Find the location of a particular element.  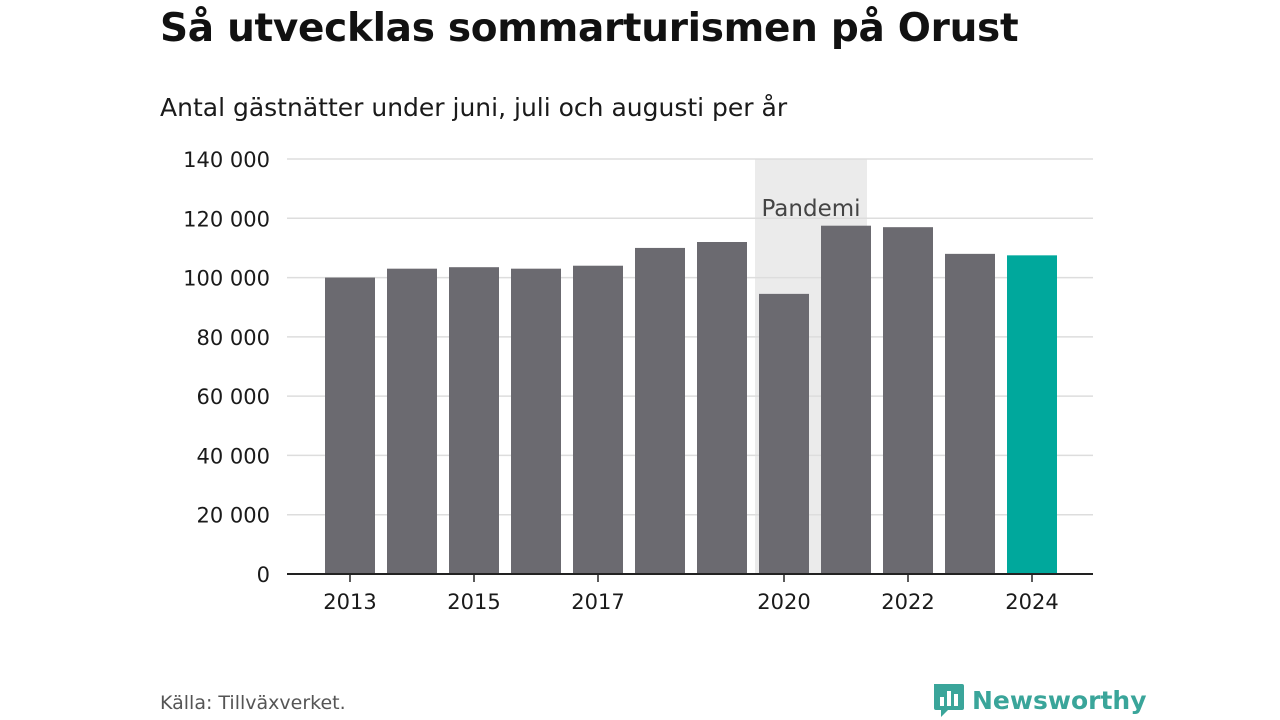

bar-2013 is located at coordinates (350, 425).